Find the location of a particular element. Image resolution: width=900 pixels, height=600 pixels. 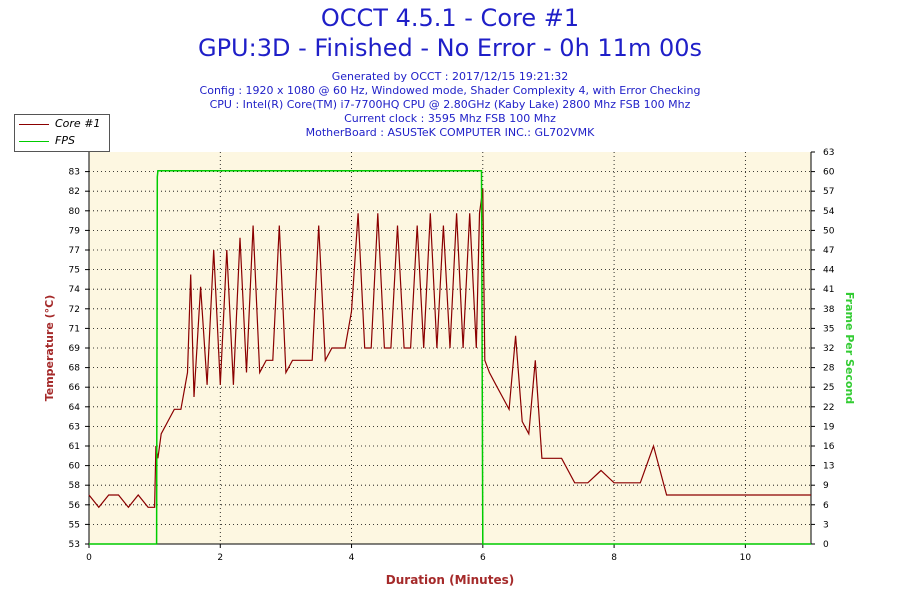

legend-label-core1: Core #1 is located at coordinates (78, 123).